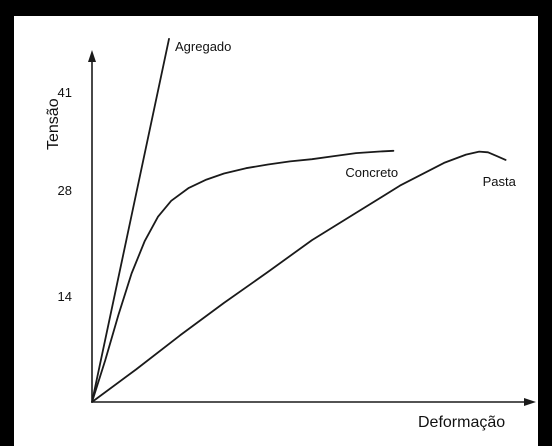 This screenshot has height=446, width=552. What do you see at coordinates (203, 46) in the screenshot?
I see `series-label-agregado: Agregado` at bounding box center [203, 46].